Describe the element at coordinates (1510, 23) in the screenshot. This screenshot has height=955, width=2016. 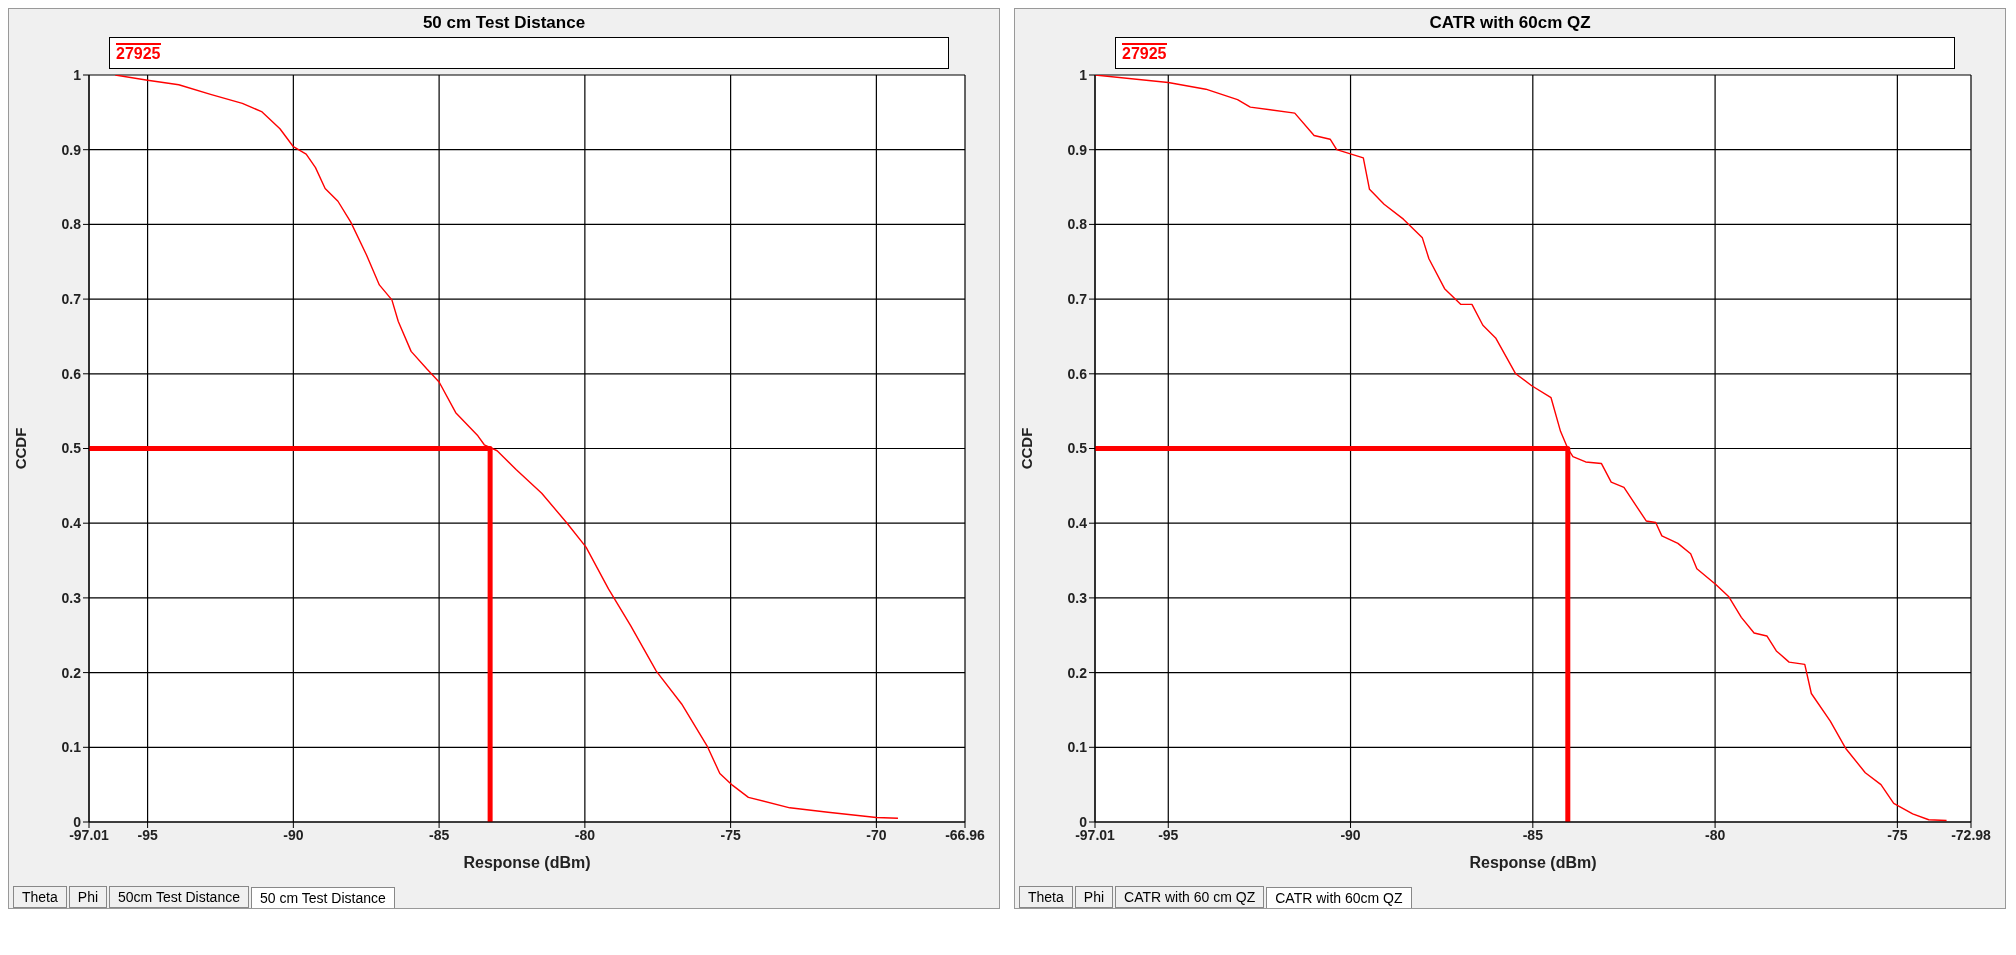
I see `chart-title: CATR with 60cm QZ` at that location.